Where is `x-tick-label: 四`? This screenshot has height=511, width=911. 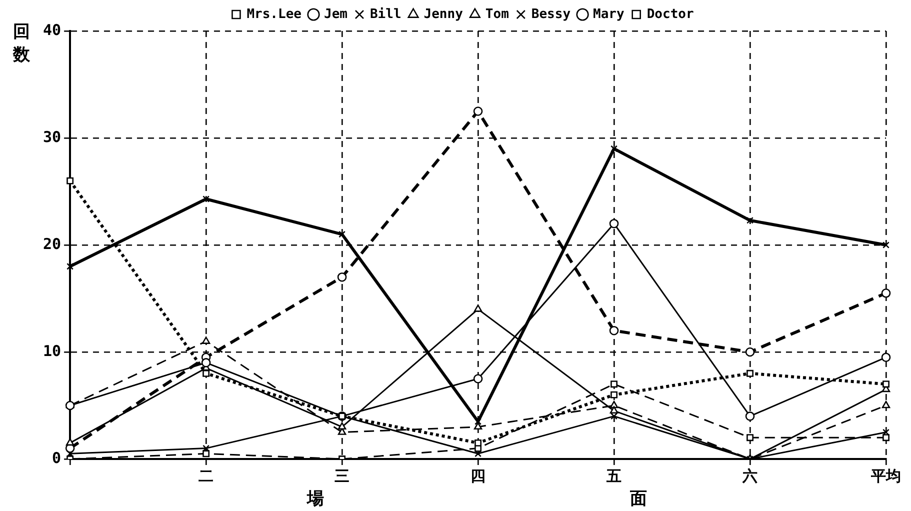 x-tick-label: 四 is located at coordinates (478, 475).